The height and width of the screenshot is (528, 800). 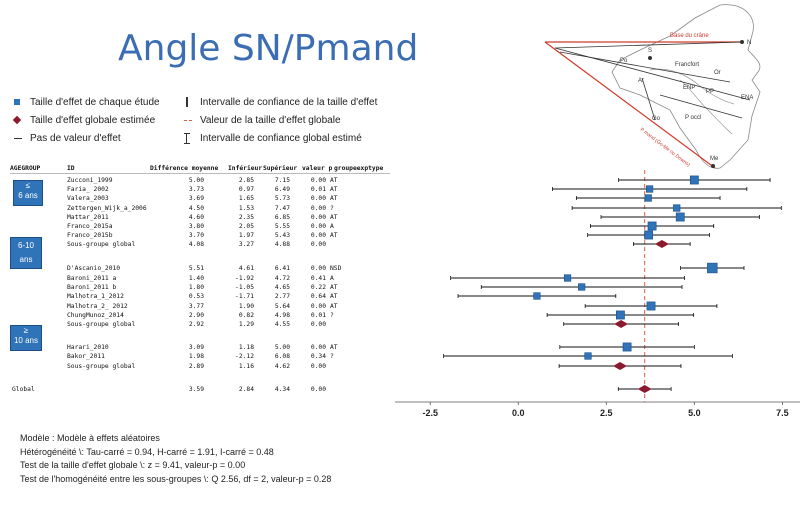 I want to click on row-id: Valera_2003, so click(x=88, y=198).